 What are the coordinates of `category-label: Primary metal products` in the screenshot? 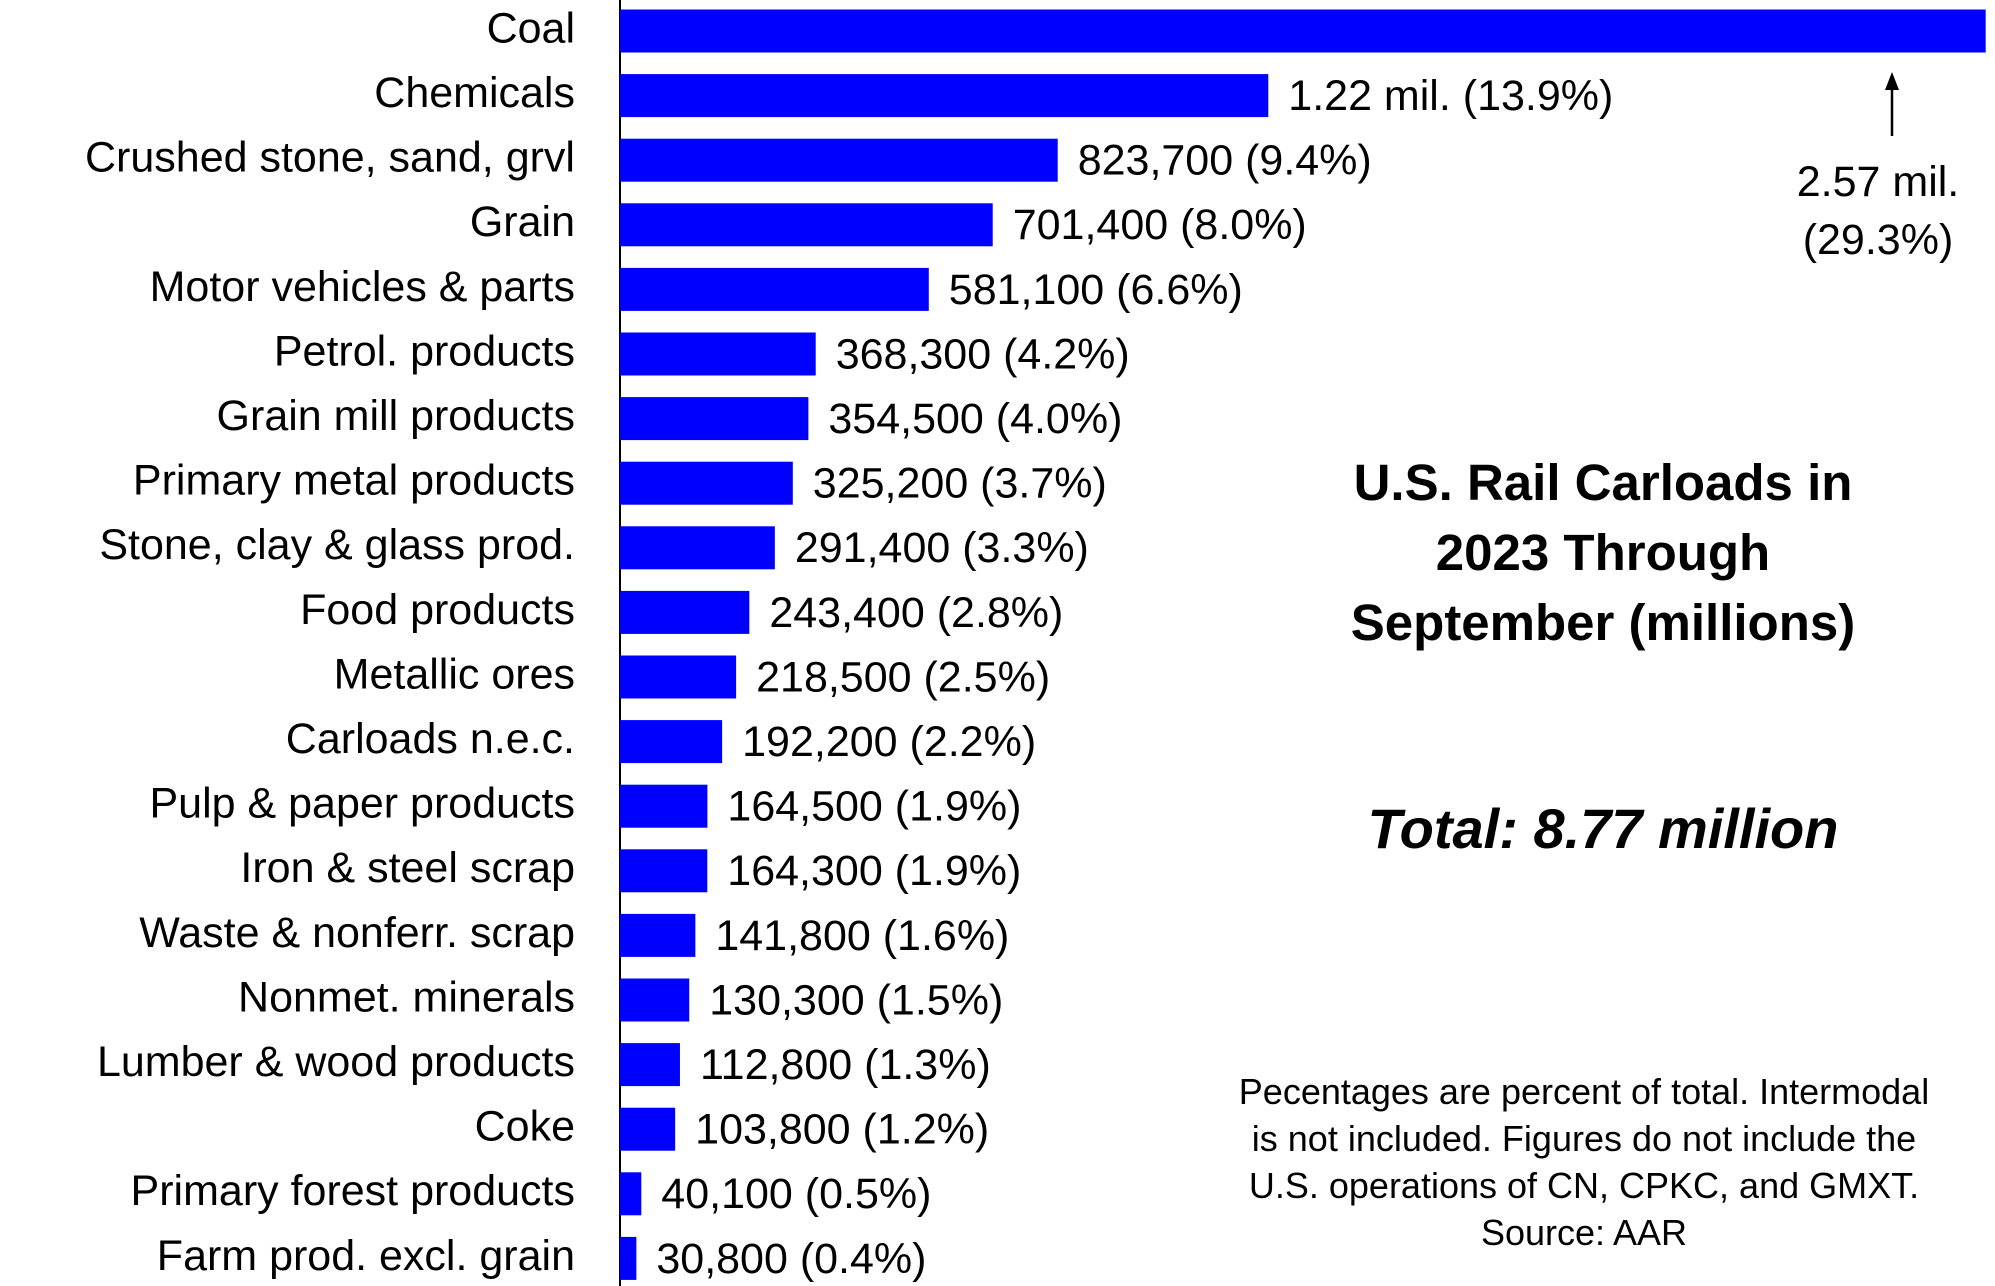 It's located at (354, 481).